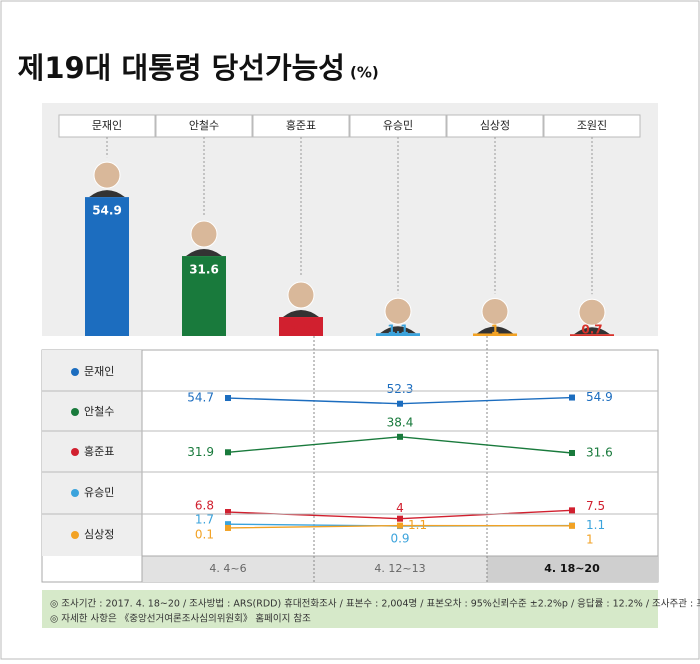 This screenshot has width=700, height=664. What do you see at coordinates (301, 125) in the screenshot?
I see `category-label: 홍준표` at bounding box center [301, 125].